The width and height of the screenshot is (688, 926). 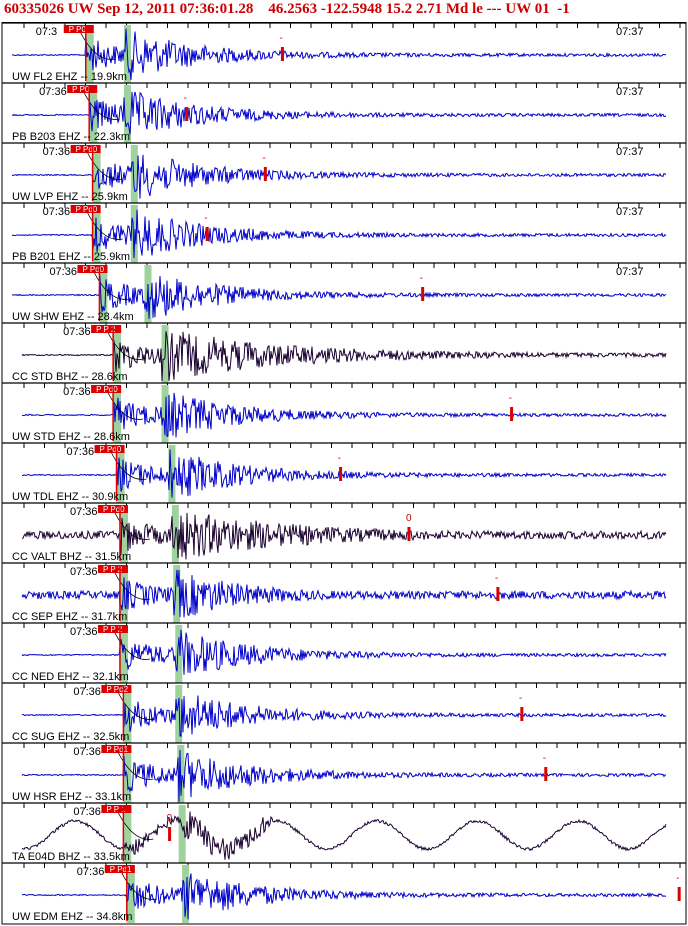 What do you see at coordinates (344, 112) in the screenshot?
I see `trace-row: P P0 07:36 07:37 - PB B203 EHZ -- 22.3km` at bounding box center [344, 112].